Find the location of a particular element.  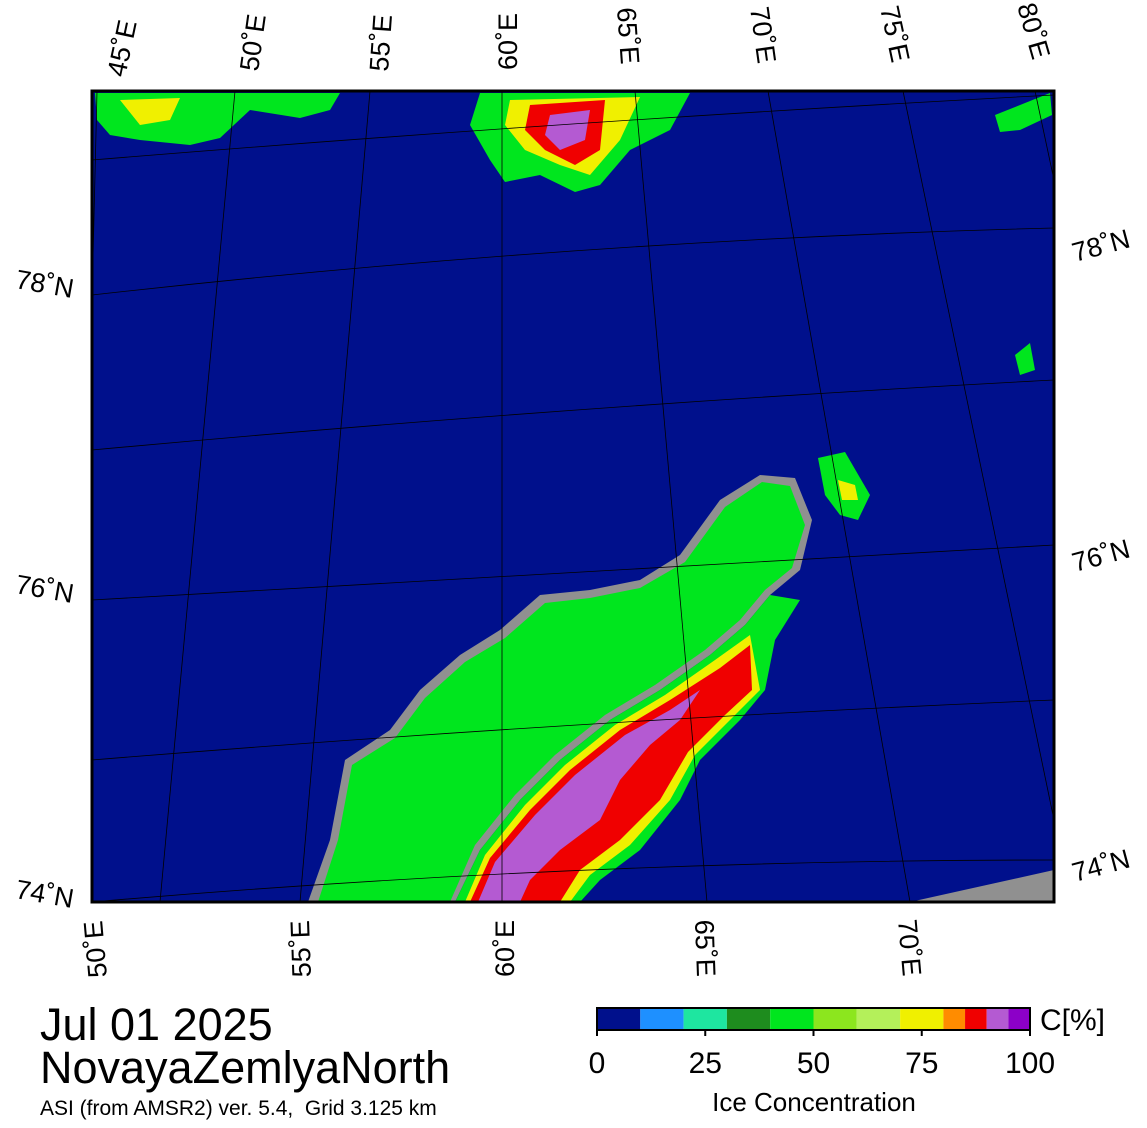

lon-label: 45˚E is located at coordinates (122, 48).